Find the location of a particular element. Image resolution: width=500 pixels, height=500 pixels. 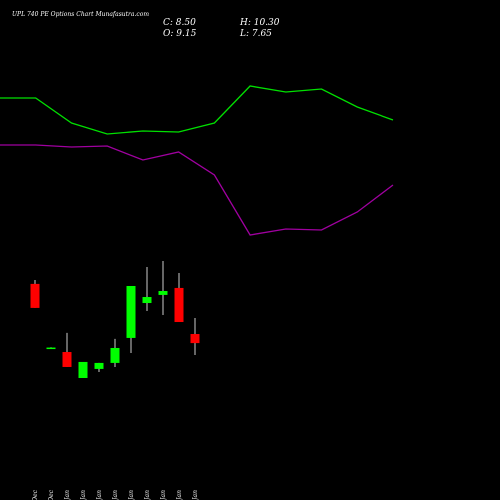

x-tick-label: 01 Jan is located at coordinates (67, 495).